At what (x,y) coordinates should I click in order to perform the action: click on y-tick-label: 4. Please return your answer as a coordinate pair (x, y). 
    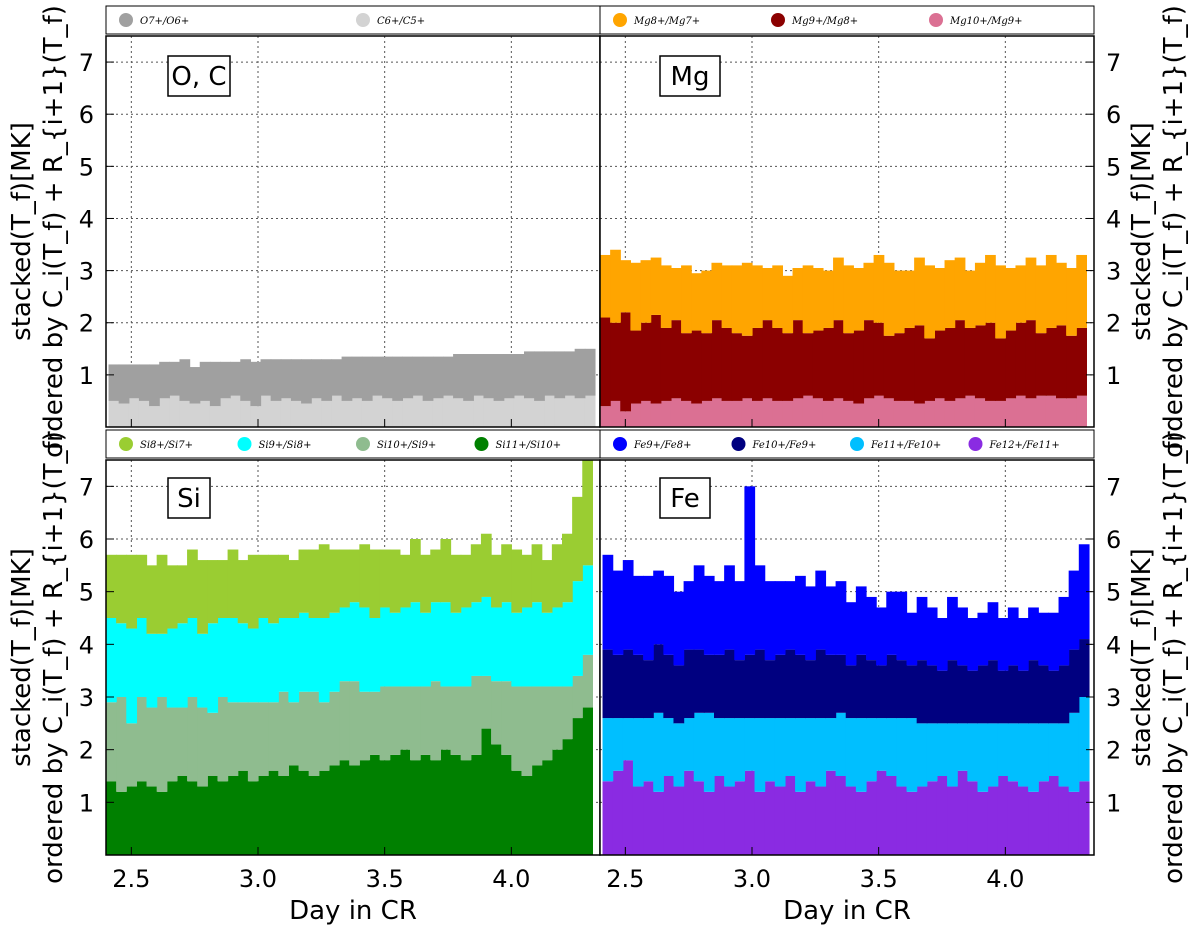
    Looking at the image, I should click on (1113, 219).